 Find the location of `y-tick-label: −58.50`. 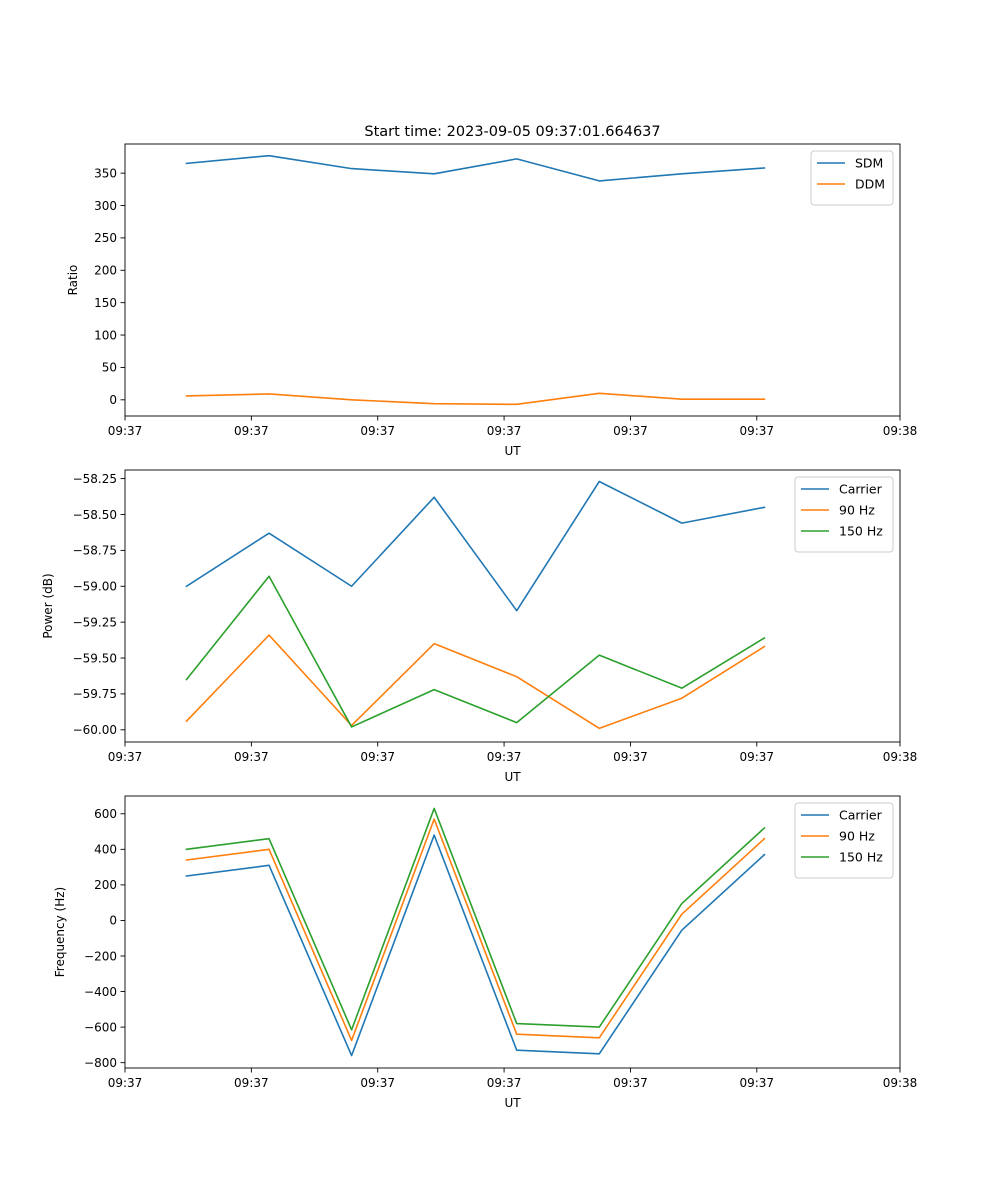

y-tick-label: −58.50 is located at coordinates (95, 515).